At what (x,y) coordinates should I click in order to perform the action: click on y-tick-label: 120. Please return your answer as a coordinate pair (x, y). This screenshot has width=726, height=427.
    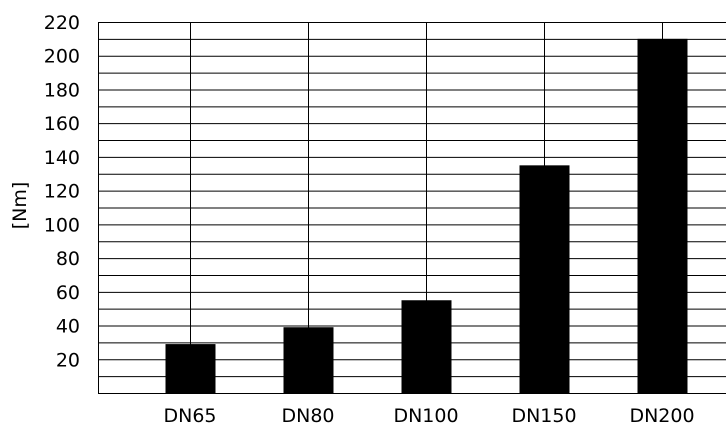
    Looking at the image, I should click on (62, 192).